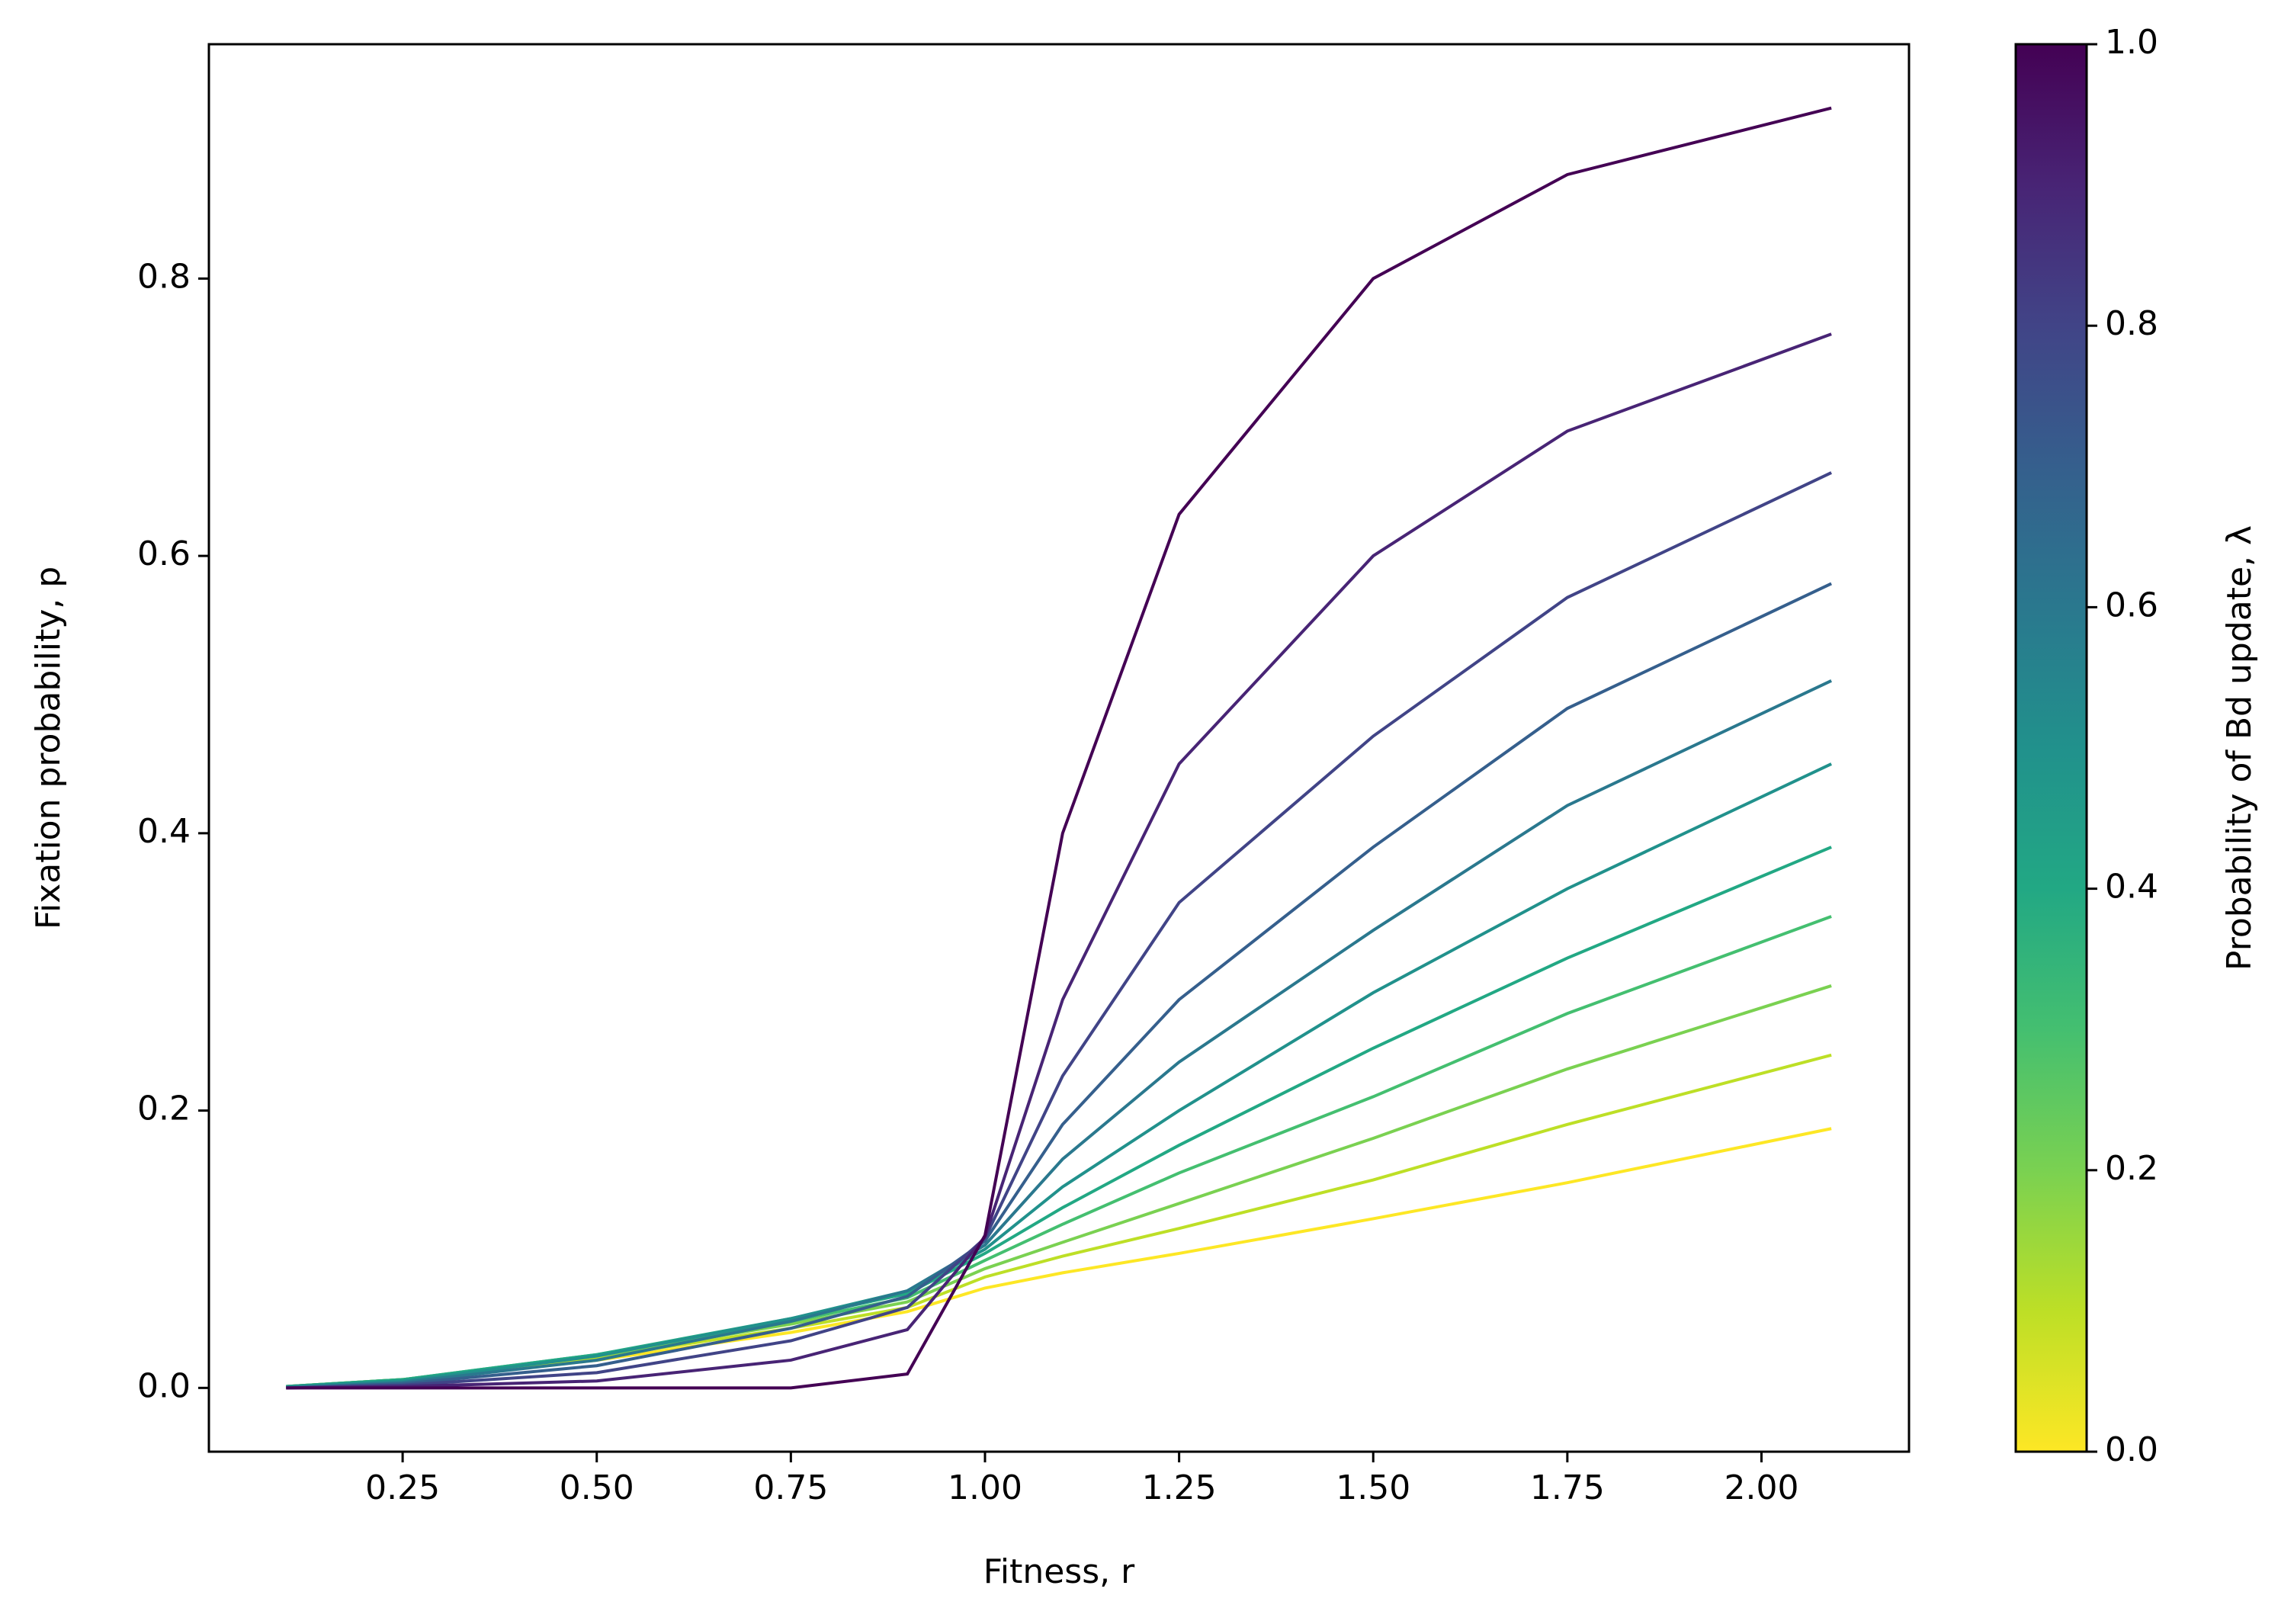 The image size is (2294, 1624). I want to click on y-tick-label: 0.4, so click(164, 831).